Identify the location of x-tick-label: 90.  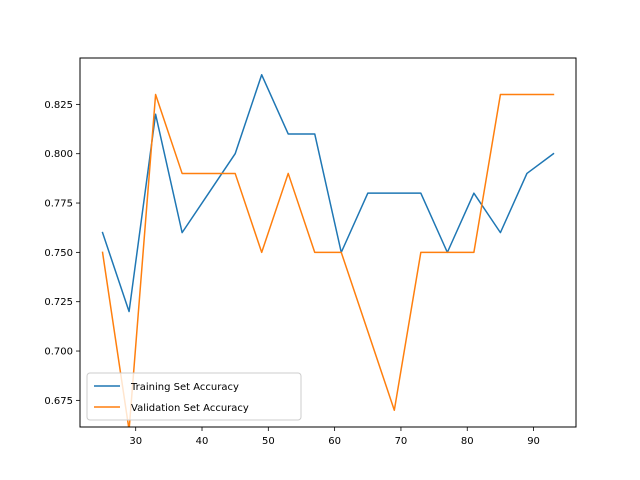
(533, 441).